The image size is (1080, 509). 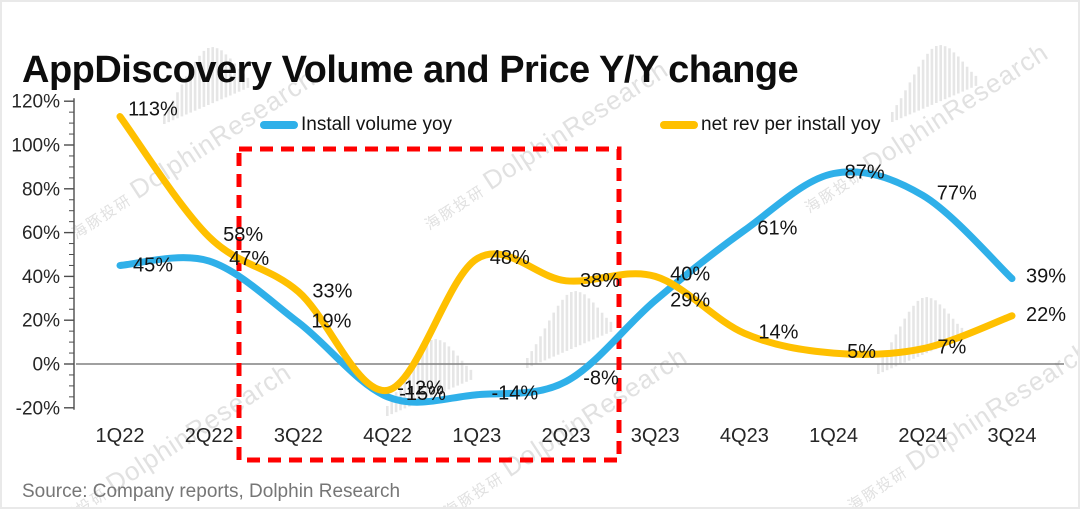 What do you see at coordinates (249, 259) in the screenshot?
I see `data-label: 47%` at bounding box center [249, 259].